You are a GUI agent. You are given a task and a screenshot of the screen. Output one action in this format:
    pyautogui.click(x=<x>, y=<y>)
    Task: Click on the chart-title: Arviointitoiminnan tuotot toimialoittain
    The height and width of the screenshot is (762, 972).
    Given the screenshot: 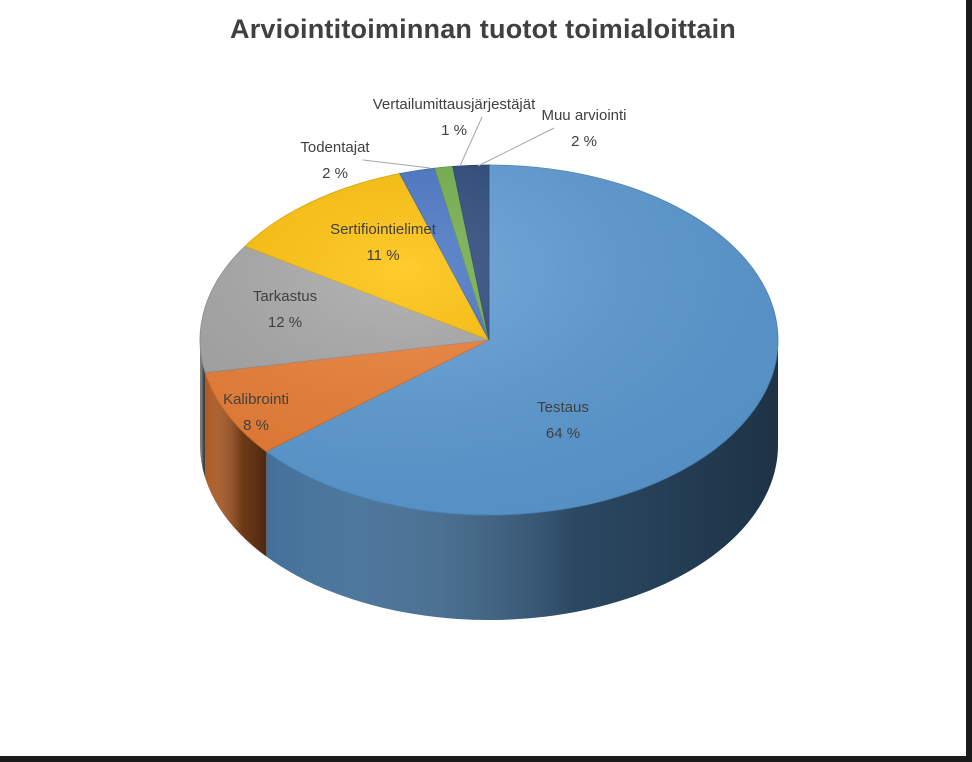 What is the action you would take?
    pyautogui.click(x=483, y=29)
    